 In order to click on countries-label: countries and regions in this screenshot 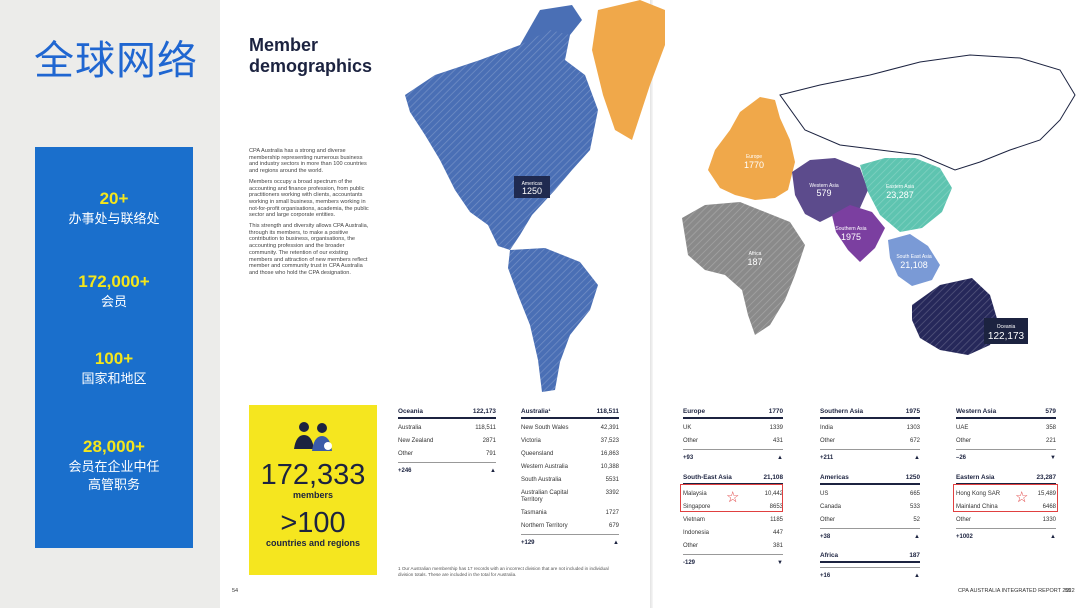, I will do `click(313, 543)`.